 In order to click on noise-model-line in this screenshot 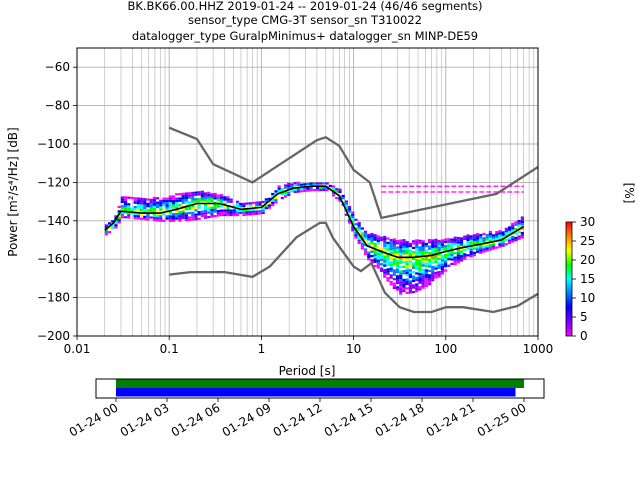, I will do `click(353, 173)`.